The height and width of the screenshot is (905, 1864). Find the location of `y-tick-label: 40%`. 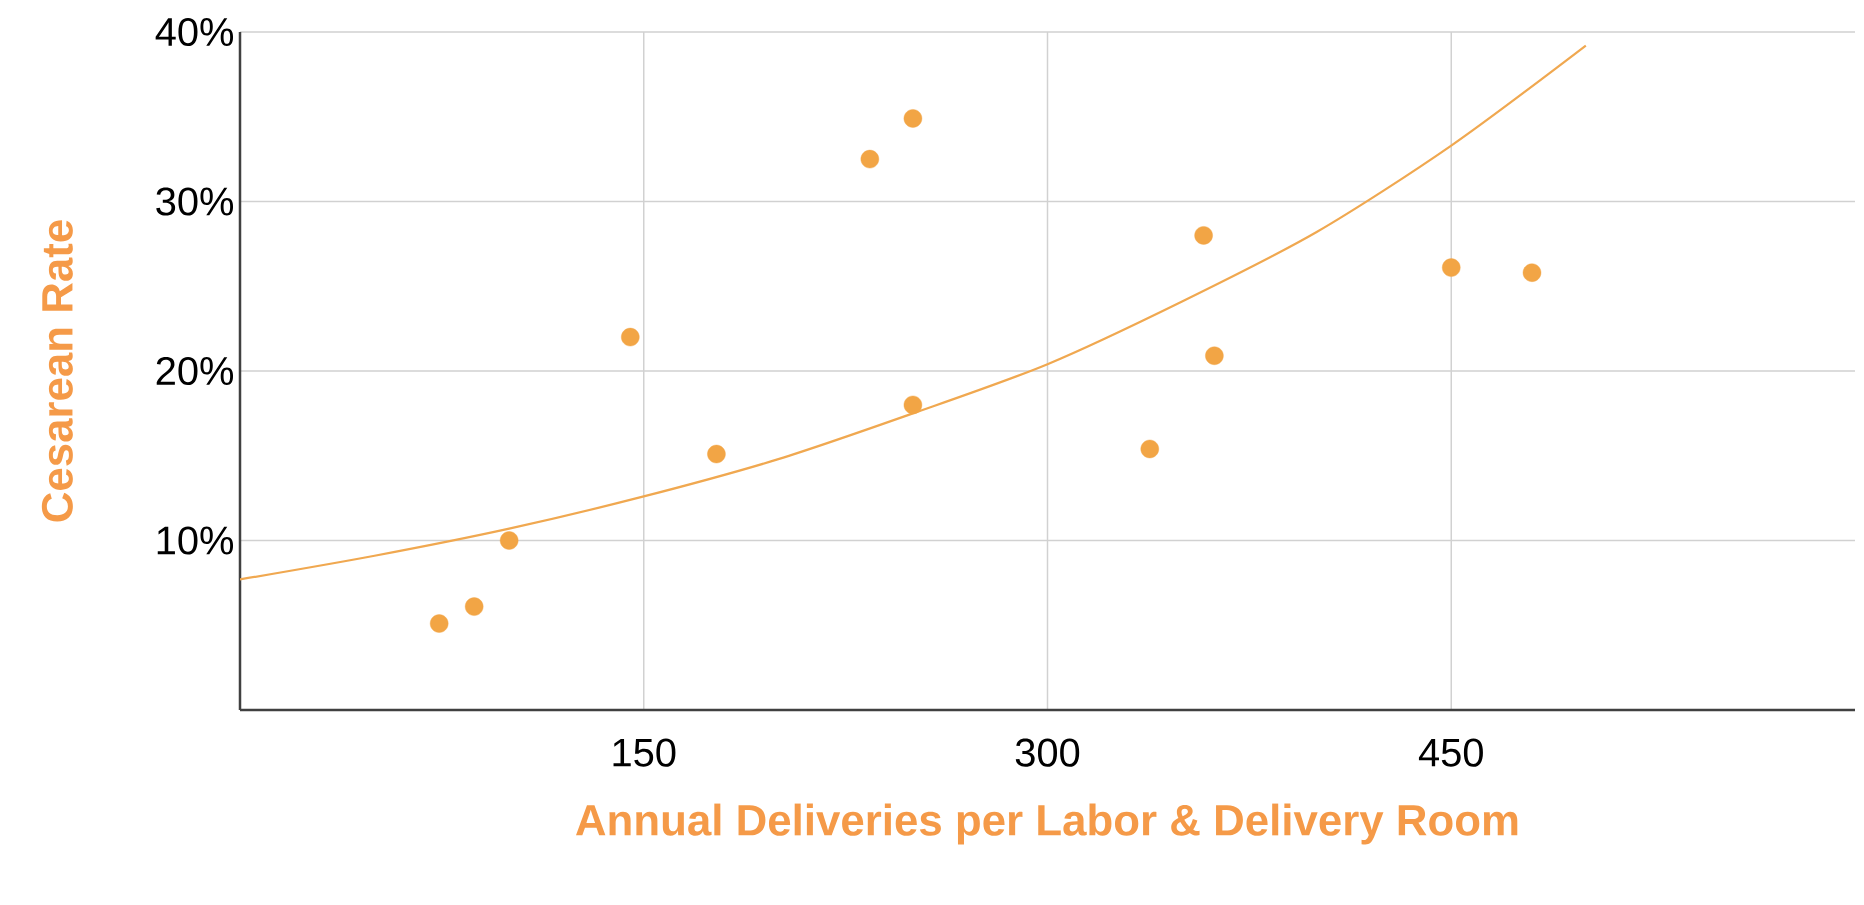

y-tick-label: 40% is located at coordinates (194, 32).